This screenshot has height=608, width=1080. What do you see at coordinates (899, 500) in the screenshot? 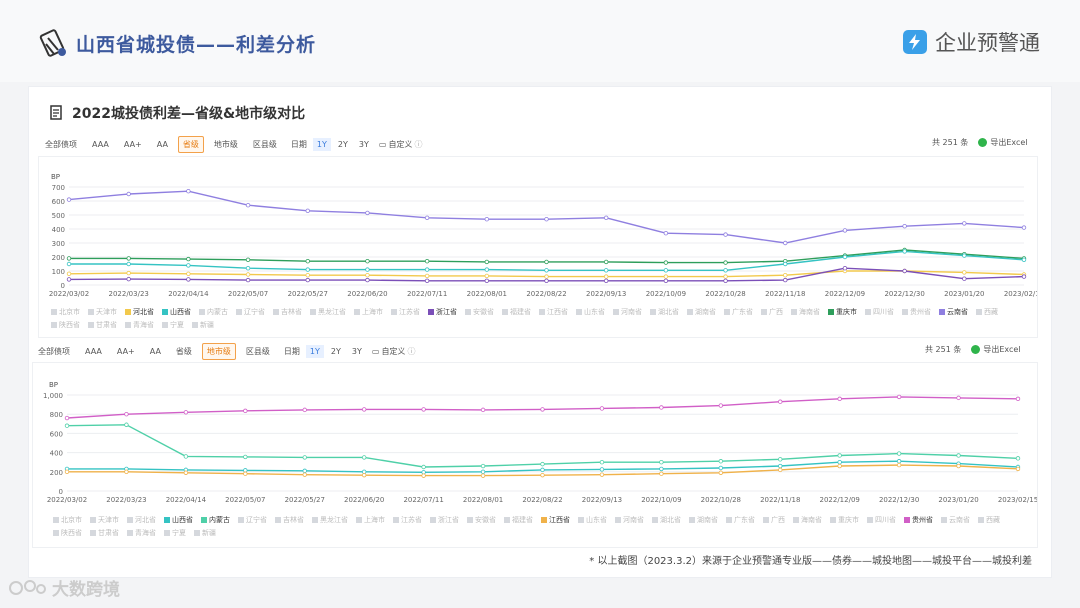
I see `x-tick-label: 2022/12/30` at bounding box center [899, 500].